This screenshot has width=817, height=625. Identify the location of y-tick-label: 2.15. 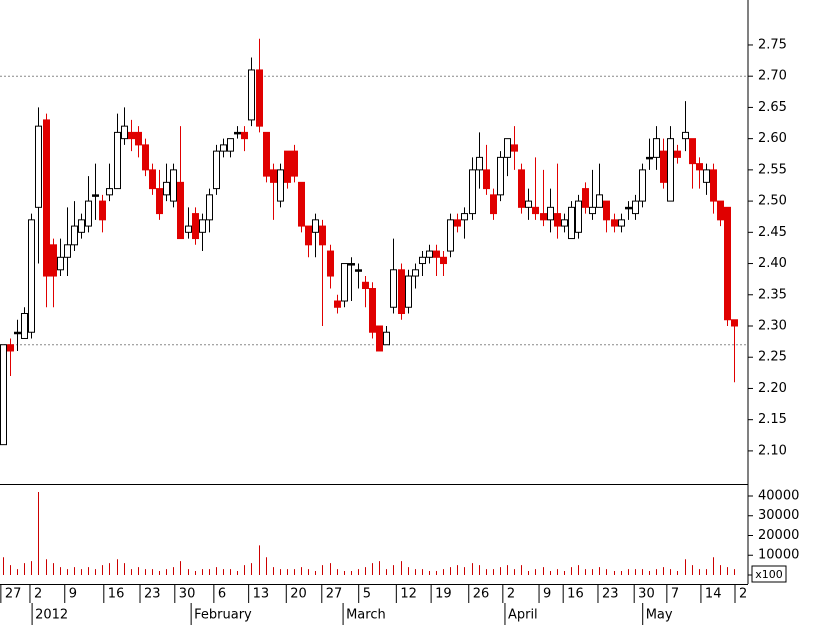
(772, 419).